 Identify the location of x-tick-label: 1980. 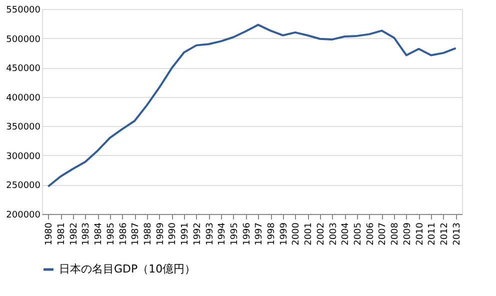
(49, 234).